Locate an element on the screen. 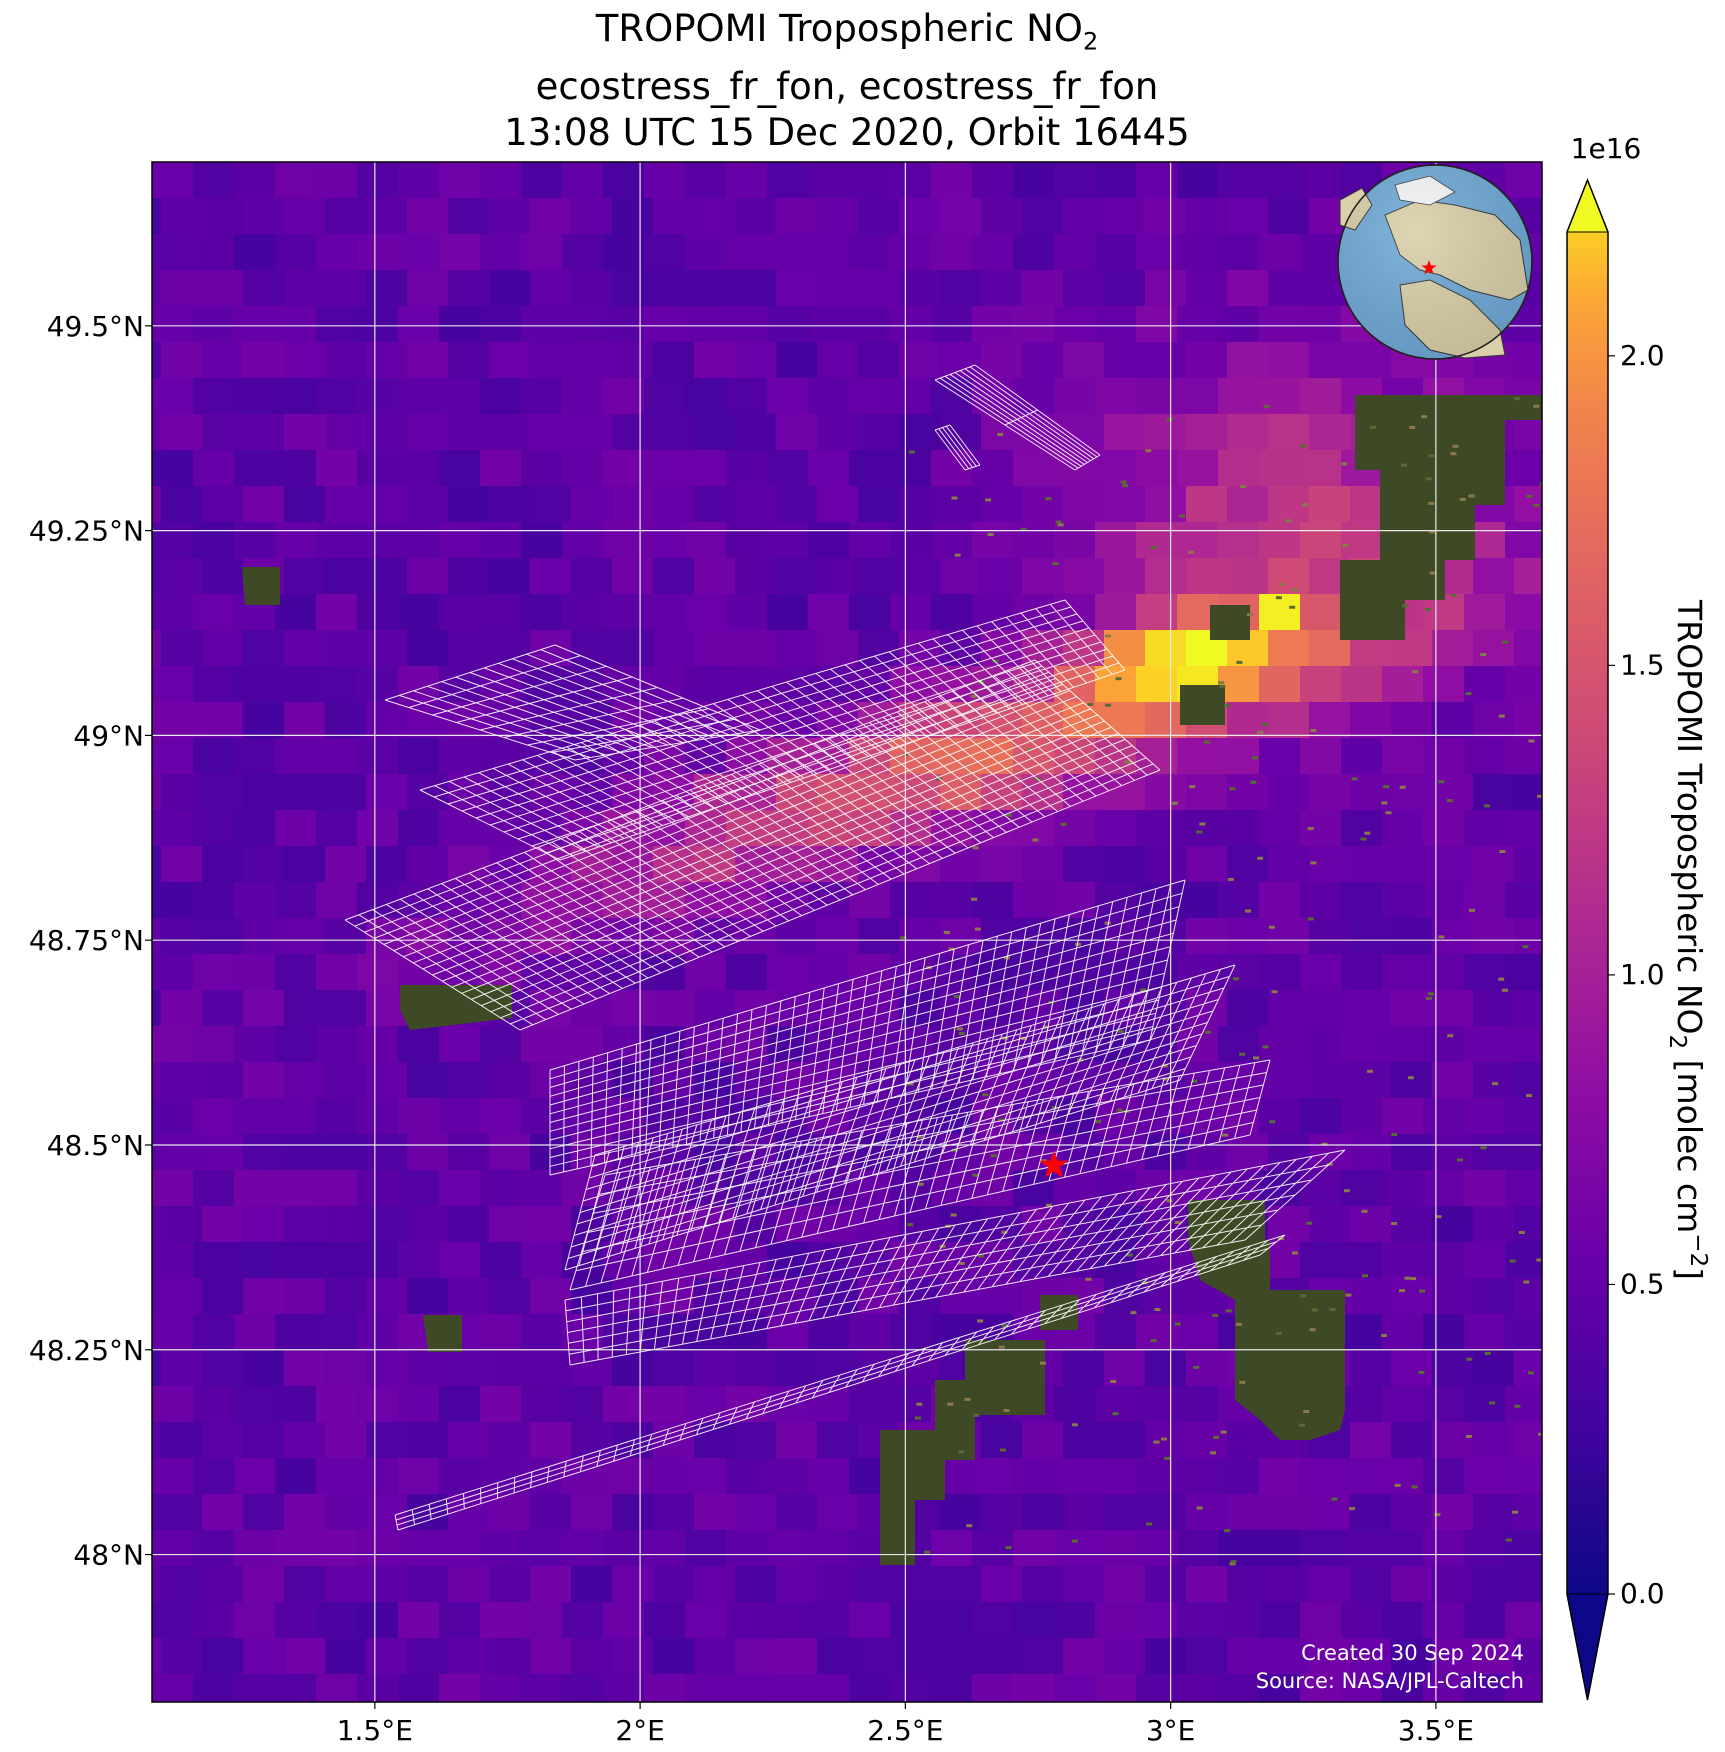 This screenshot has height=1752, width=1725. title-line-2: ecostress_fr_fon, ecostress_fr_fon is located at coordinates (847, 87).